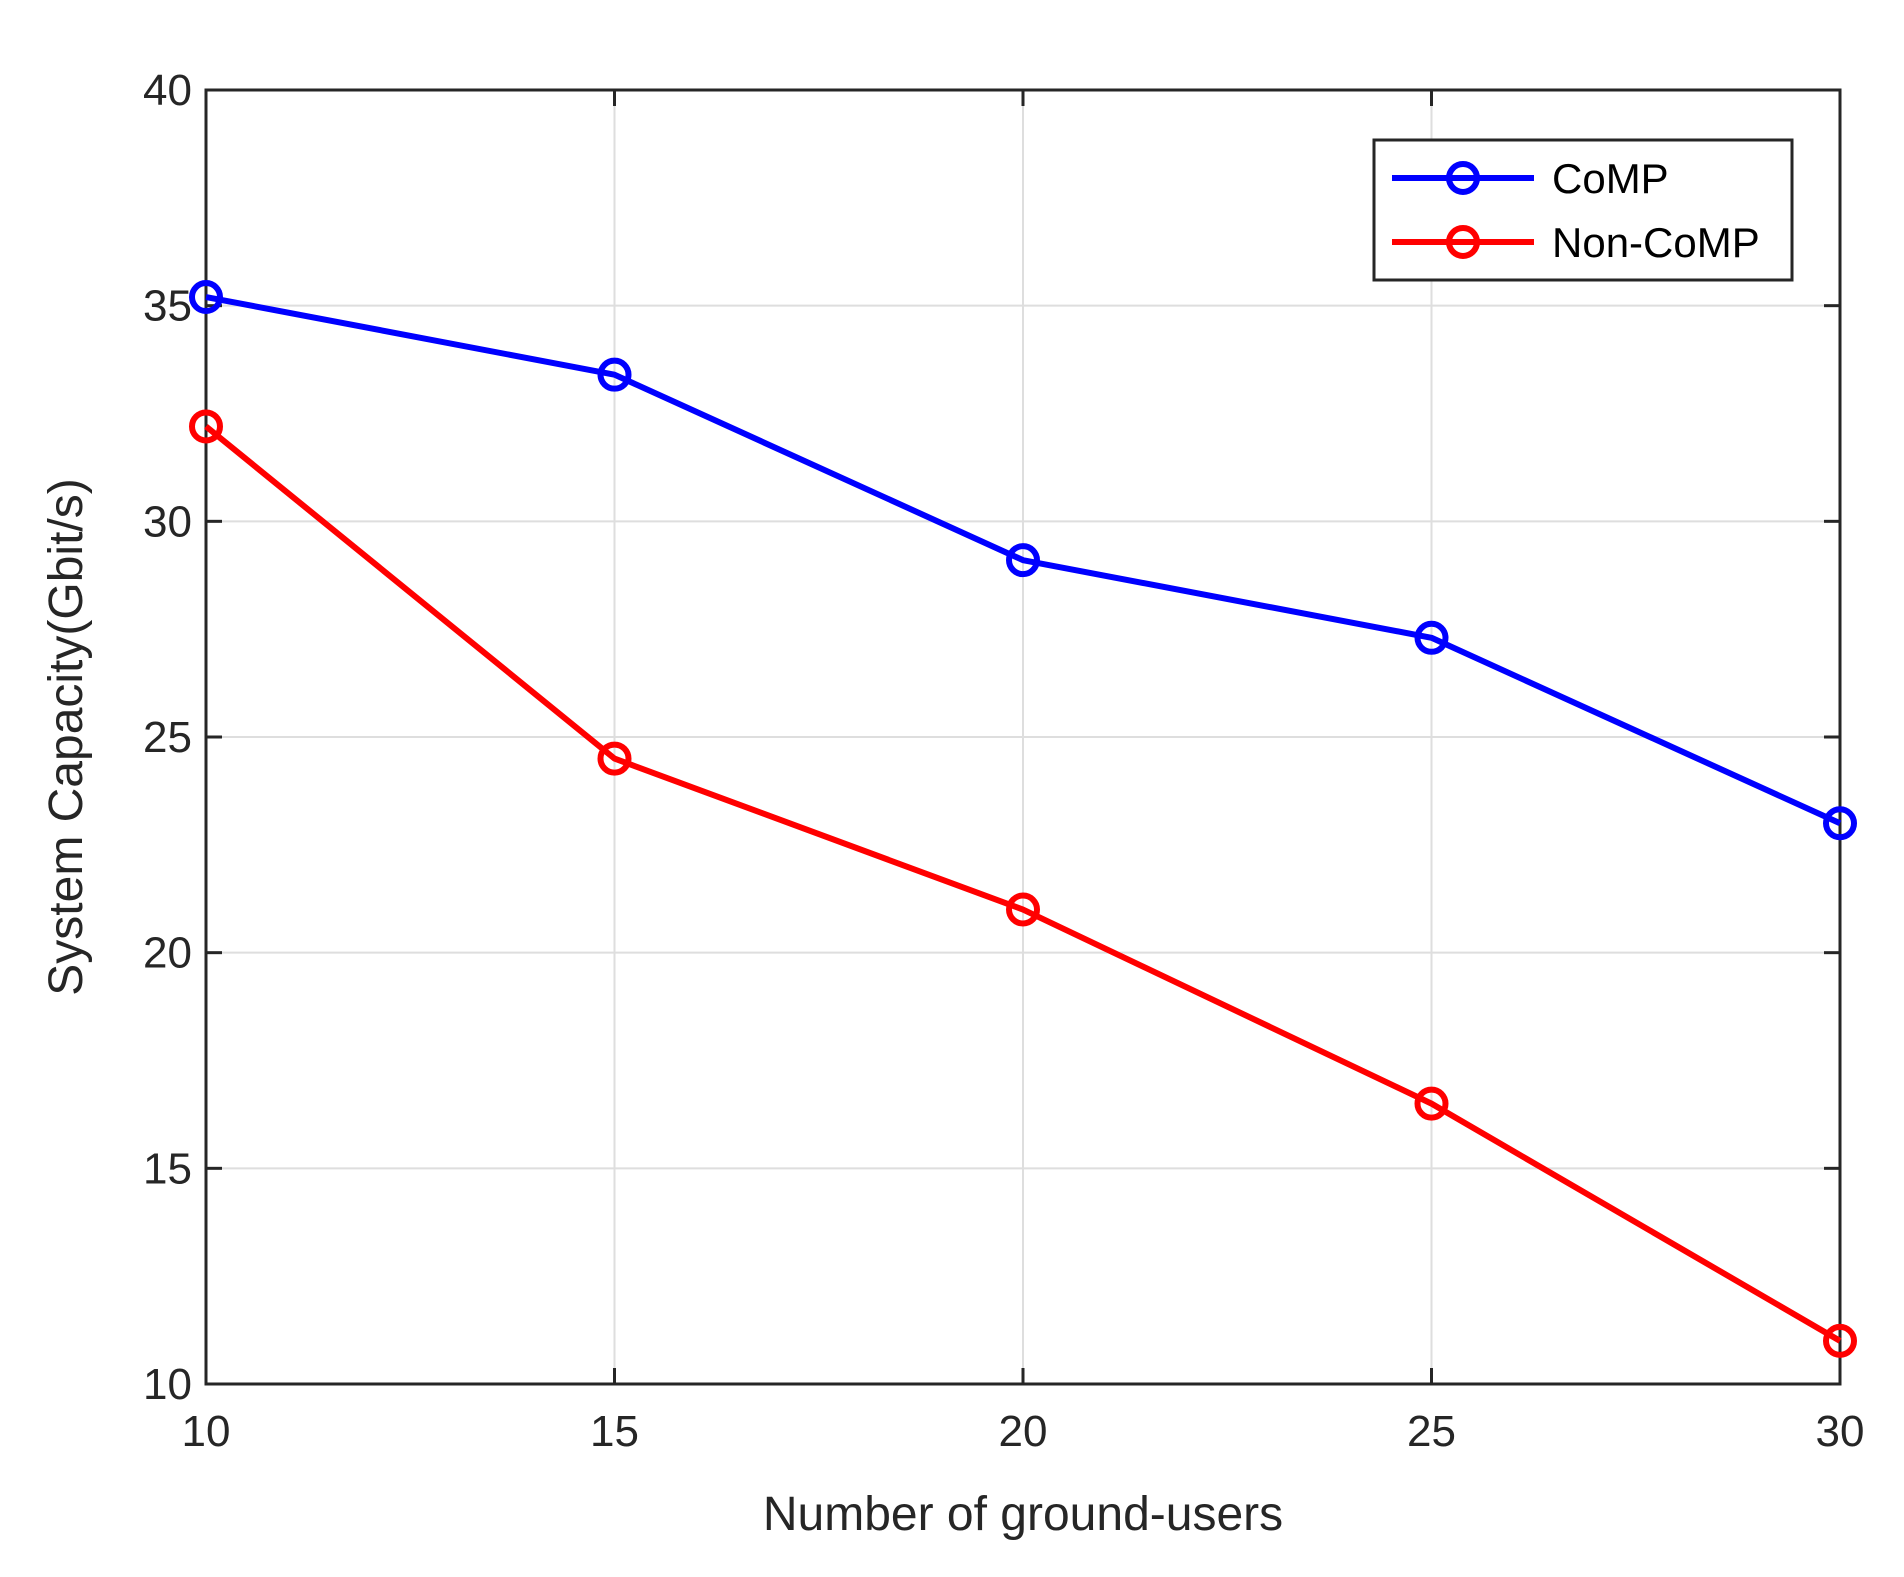 This screenshot has width=1904, height=1577. What do you see at coordinates (1023, 1514) in the screenshot?
I see `x-axis-label: Number of ground-users` at bounding box center [1023, 1514].